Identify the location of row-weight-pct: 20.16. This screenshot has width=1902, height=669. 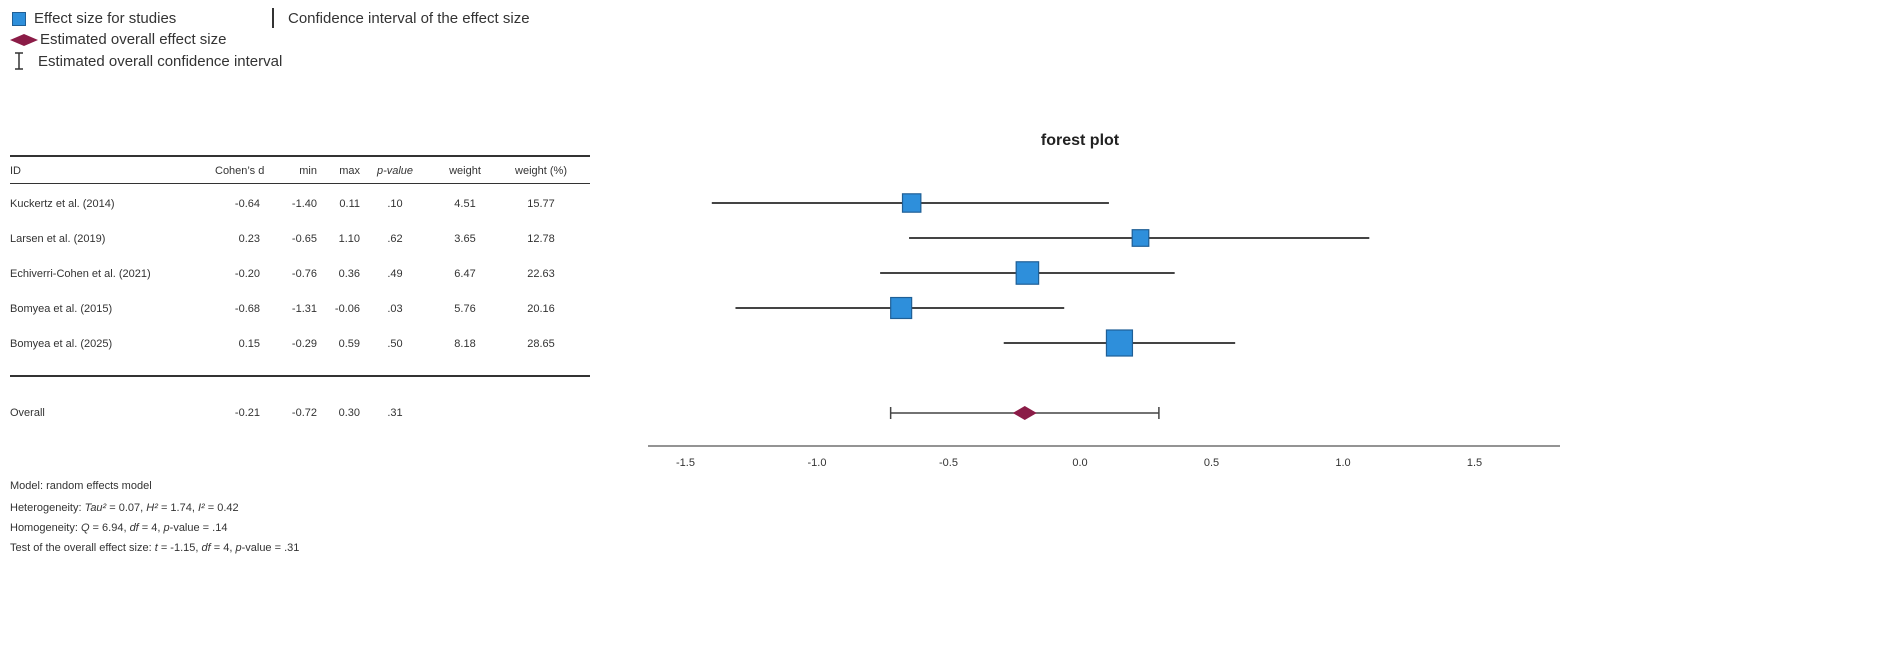
(541, 309).